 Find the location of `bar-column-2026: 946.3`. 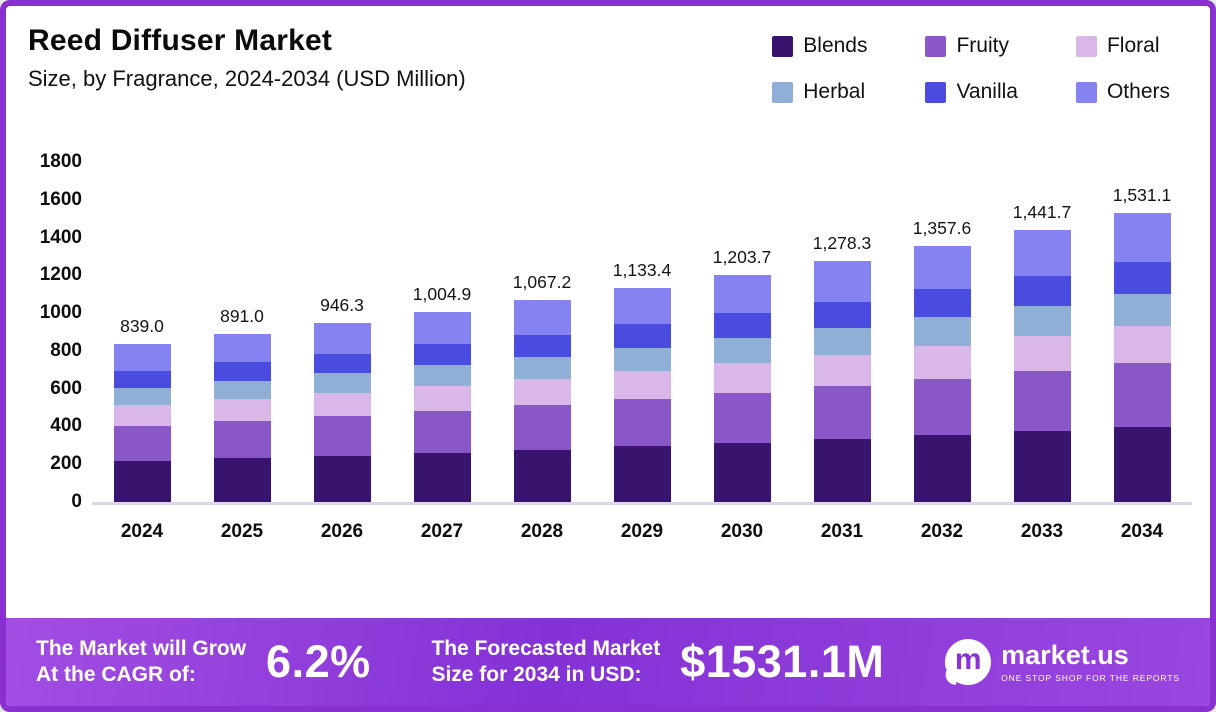

bar-column-2026: 946.3 is located at coordinates (342, 398).